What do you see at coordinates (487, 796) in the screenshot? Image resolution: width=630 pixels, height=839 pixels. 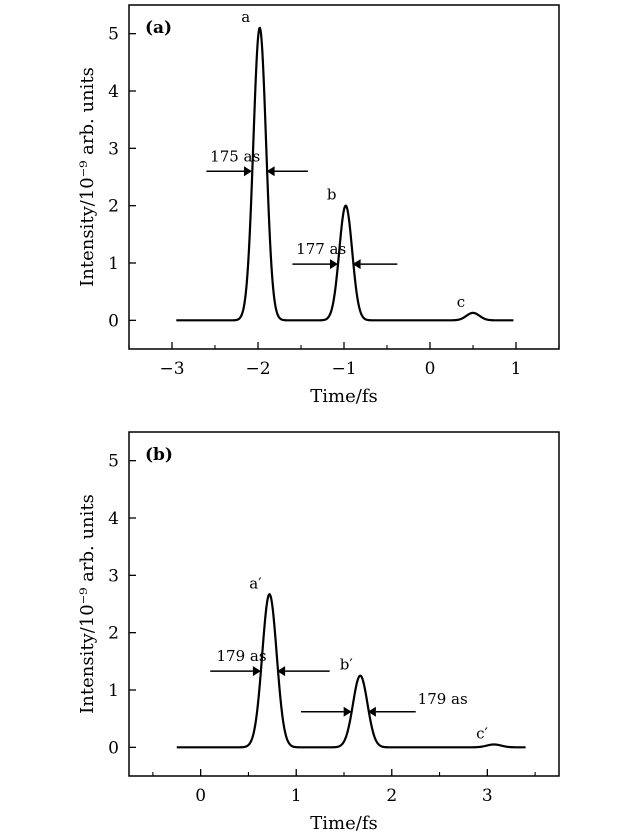 I see `x-tick-label: 3` at bounding box center [487, 796].